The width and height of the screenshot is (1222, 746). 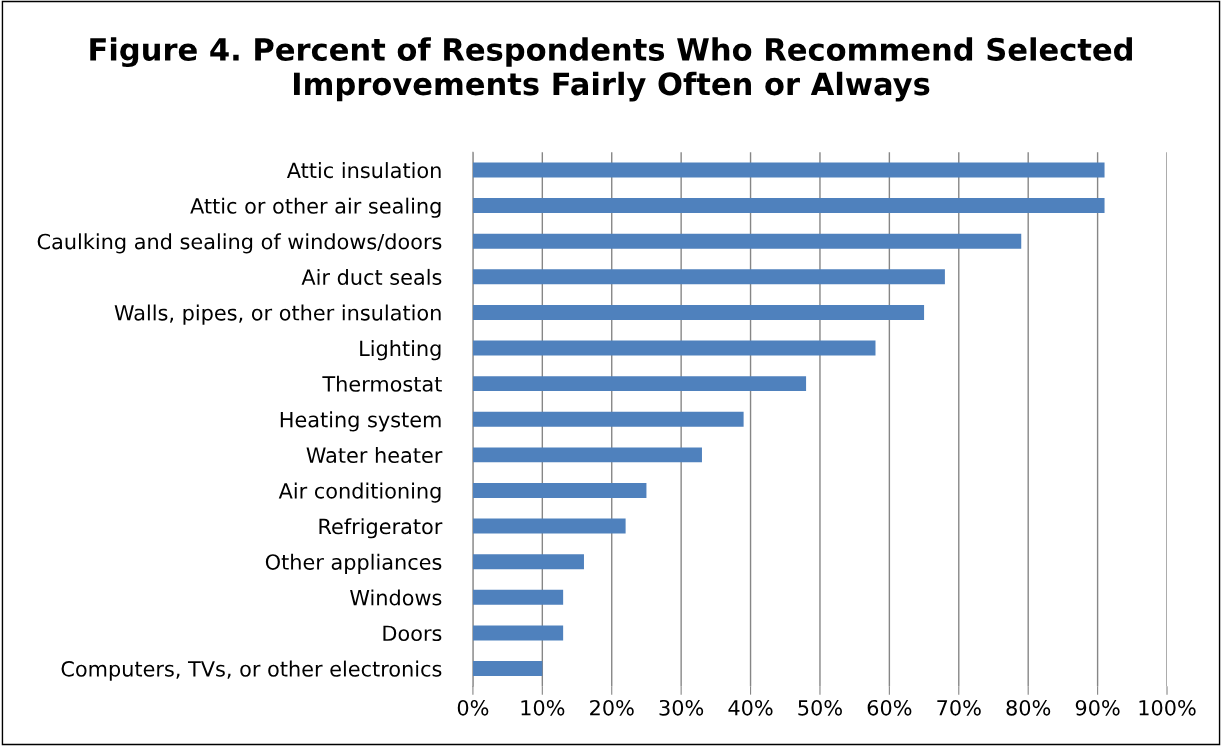 I want to click on y-tick-label: Attic or other air sealing, so click(x=315, y=207).